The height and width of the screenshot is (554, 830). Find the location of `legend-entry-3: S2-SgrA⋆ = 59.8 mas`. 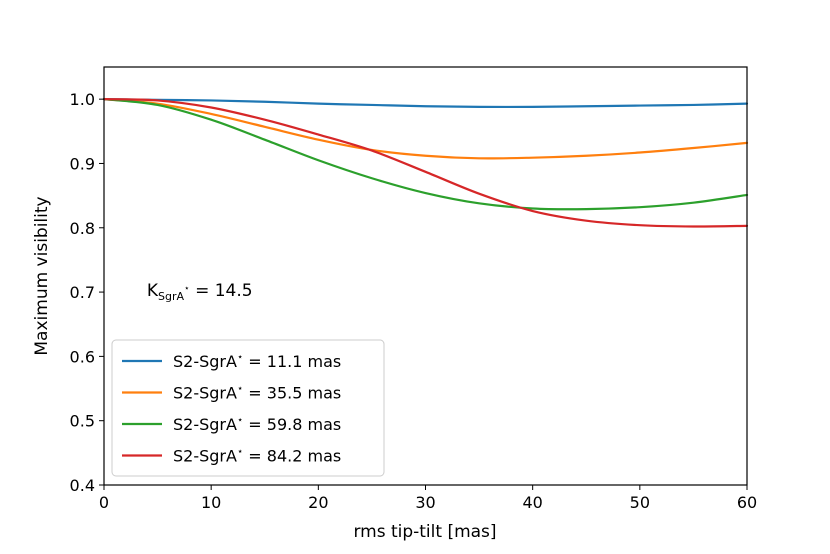

legend-entry-3: S2-SgrA⋆ = 59.8 mas is located at coordinates (257, 424).